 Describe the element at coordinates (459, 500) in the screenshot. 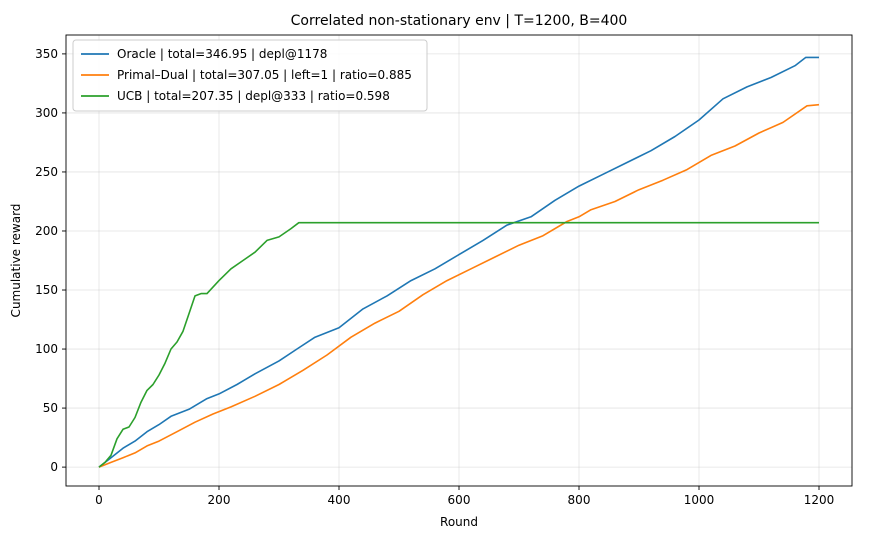

I see `x-tick-label: 600` at that location.